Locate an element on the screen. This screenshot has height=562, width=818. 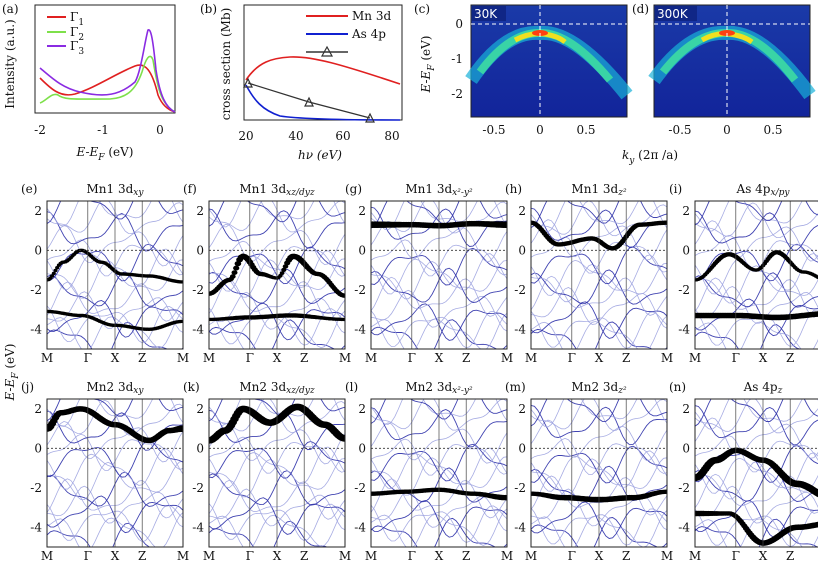
band-lines-n is located at coordinates (756, 473).